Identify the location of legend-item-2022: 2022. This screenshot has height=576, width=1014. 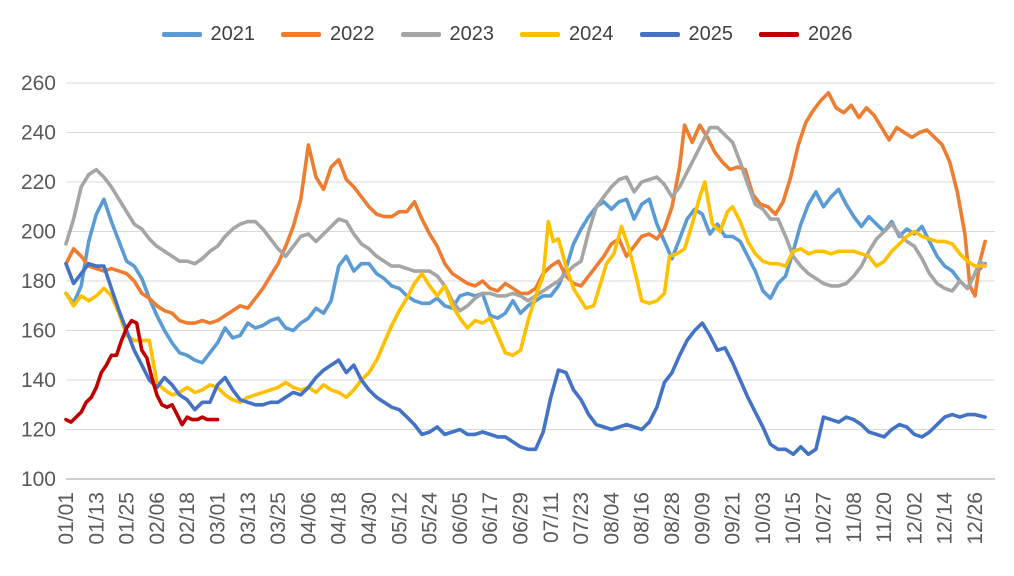
(328, 34).